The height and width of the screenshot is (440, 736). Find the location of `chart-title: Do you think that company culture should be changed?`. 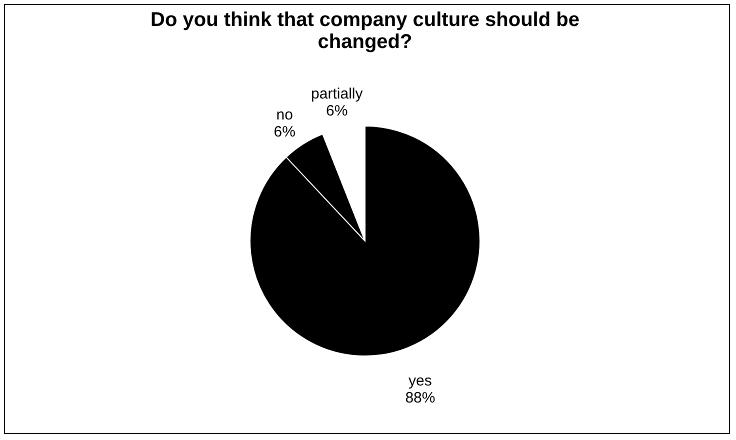

chart-title: Do you think that company culture should be changed? is located at coordinates (365, 31).